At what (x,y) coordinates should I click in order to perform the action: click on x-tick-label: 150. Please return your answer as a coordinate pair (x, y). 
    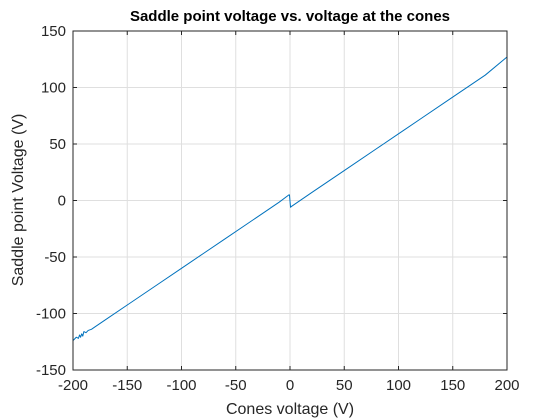
    Looking at the image, I should click on (452, 385).